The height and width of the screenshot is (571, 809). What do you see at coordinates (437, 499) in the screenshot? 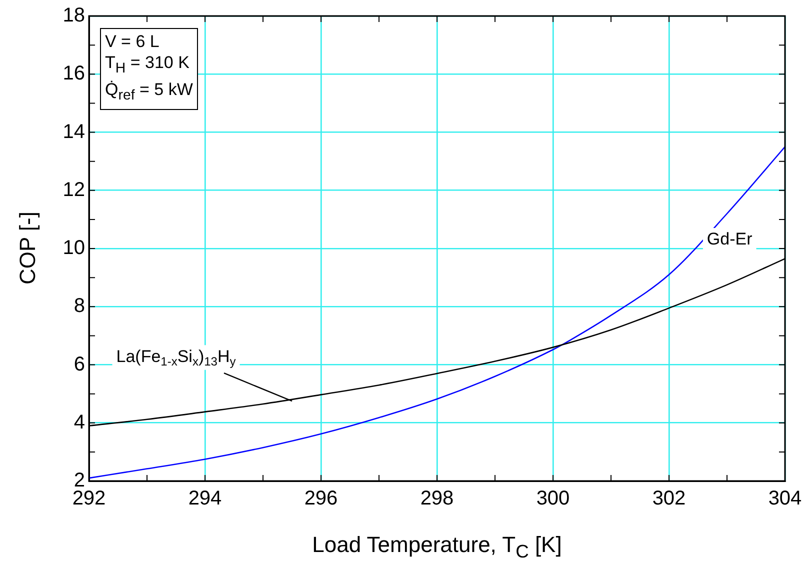
I see `x-tick-label: 298` at bounding box center [437, 499].